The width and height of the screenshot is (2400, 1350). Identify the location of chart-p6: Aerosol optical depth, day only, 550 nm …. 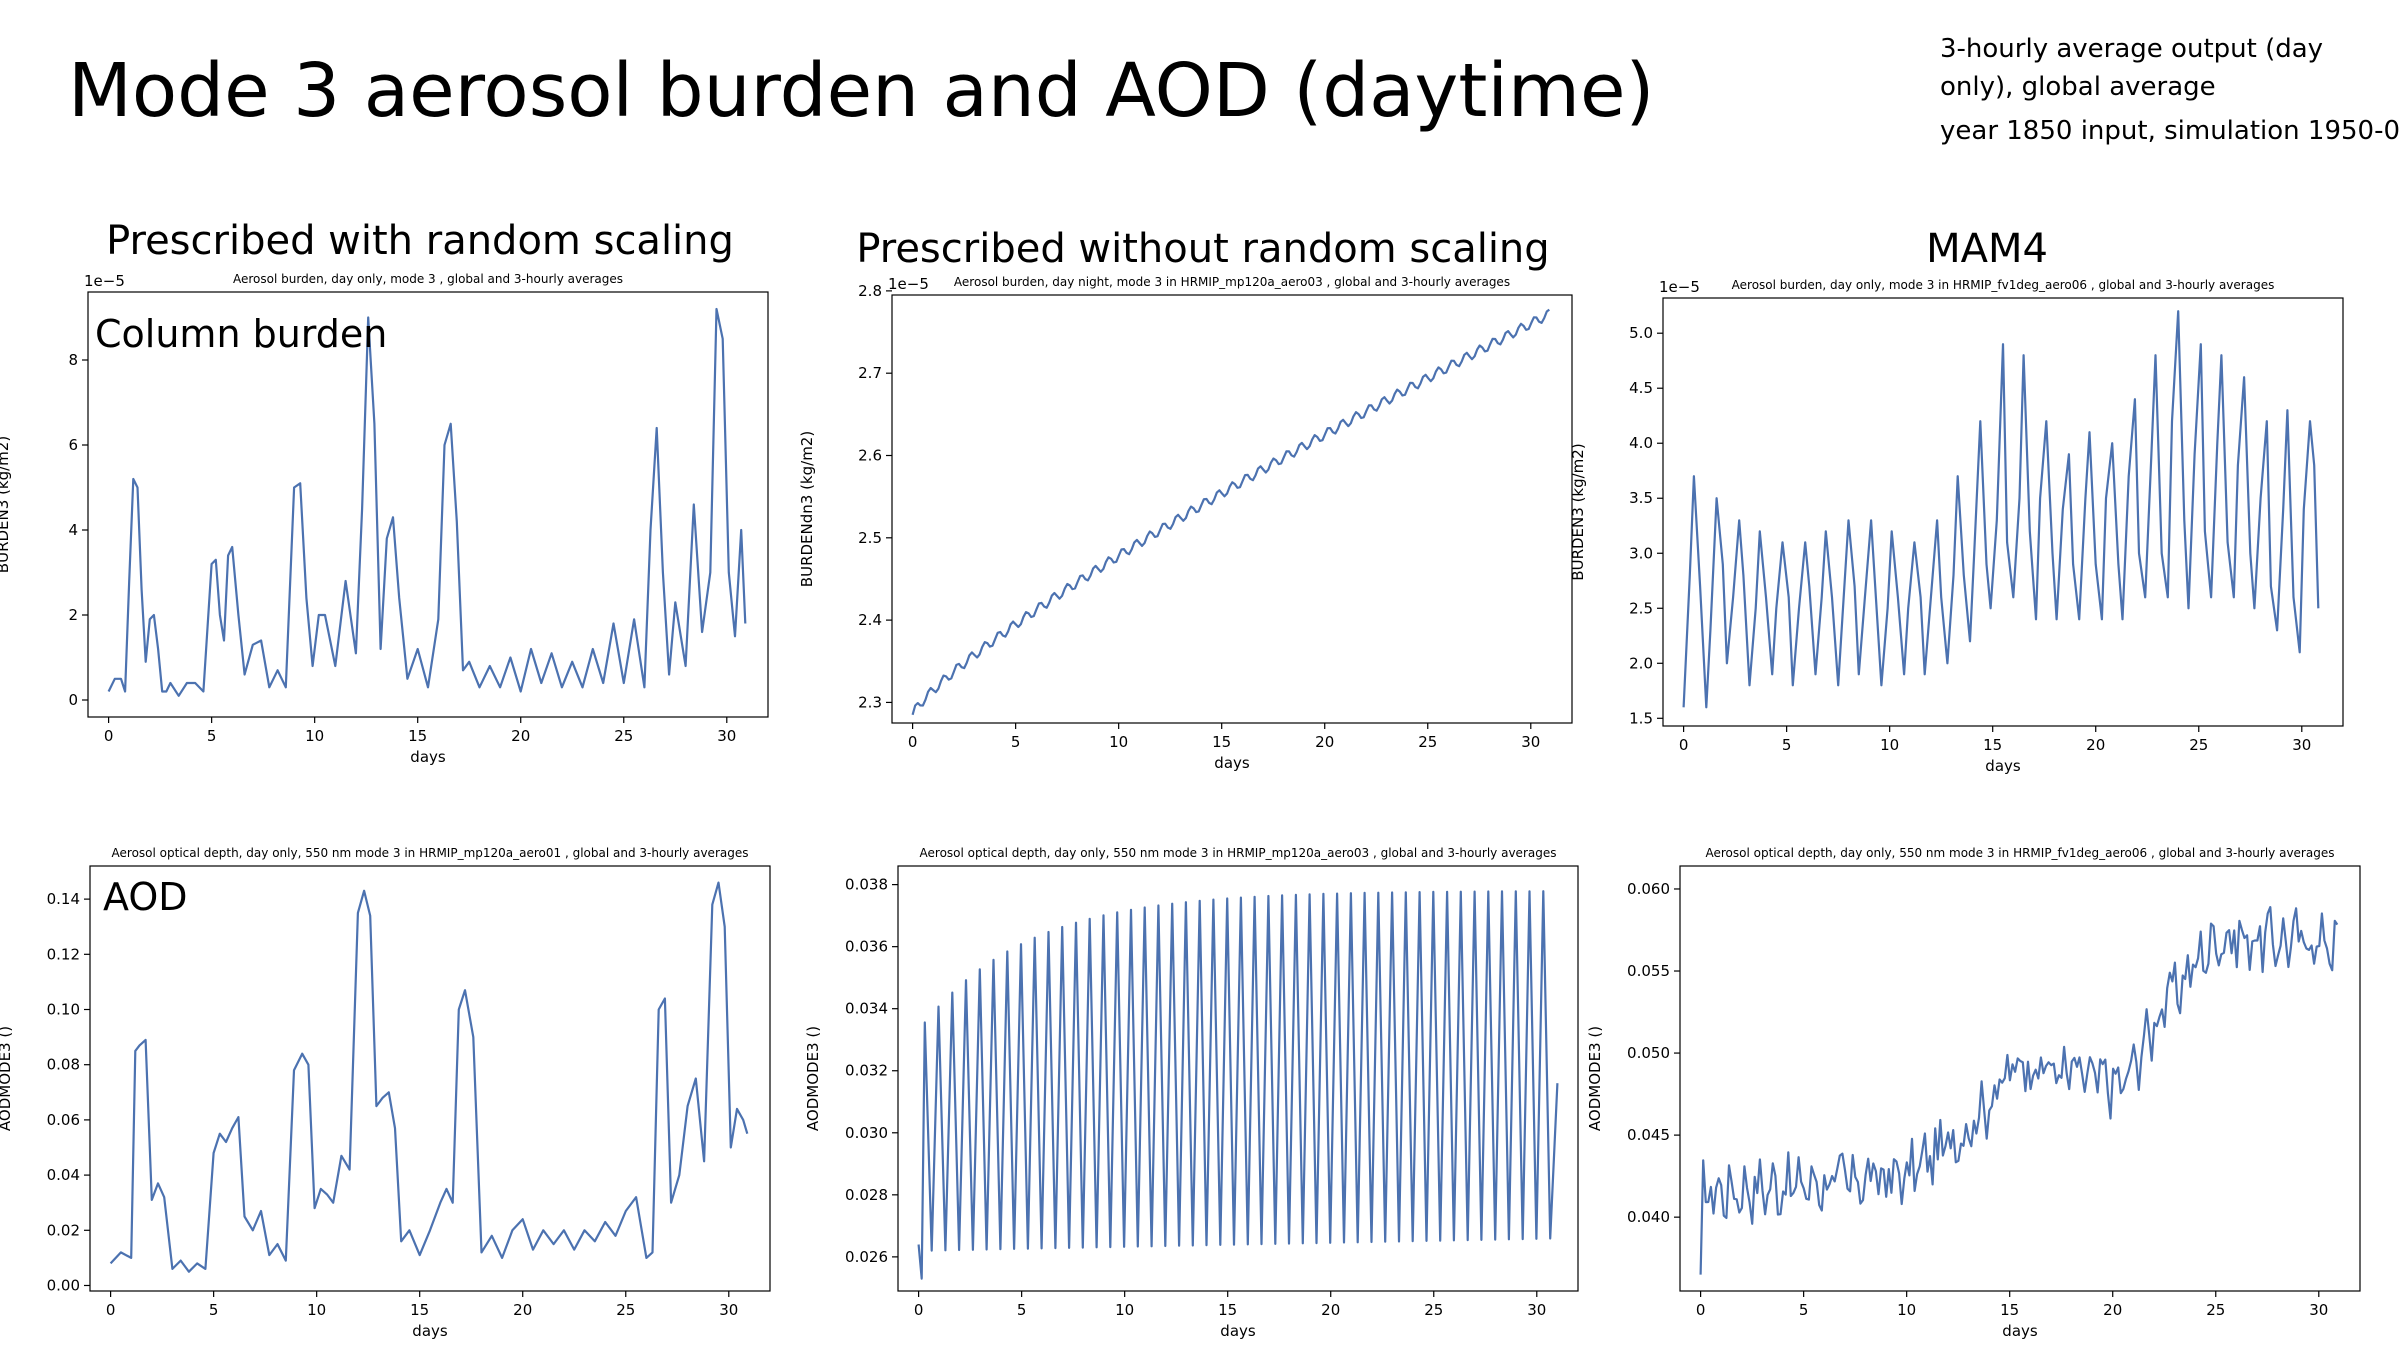
(1973, 1093).